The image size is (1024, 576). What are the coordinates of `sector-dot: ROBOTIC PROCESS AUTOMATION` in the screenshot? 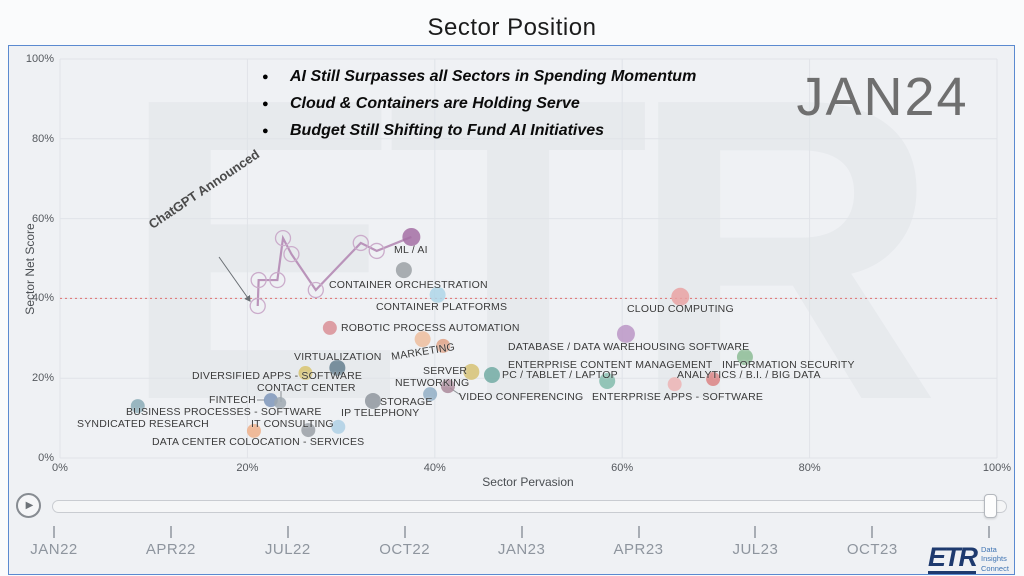 It's located at (329, 327).